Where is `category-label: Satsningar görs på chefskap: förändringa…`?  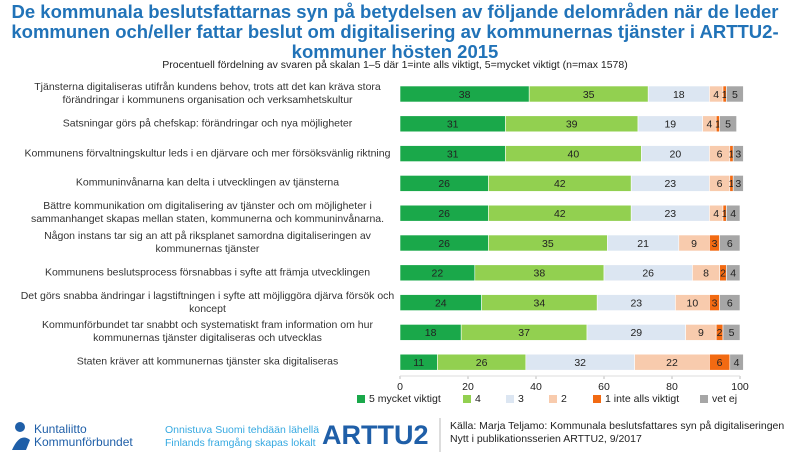 category-label: Satsningar görs på chefskap: förändringa… is located at coordinates (207, 123).